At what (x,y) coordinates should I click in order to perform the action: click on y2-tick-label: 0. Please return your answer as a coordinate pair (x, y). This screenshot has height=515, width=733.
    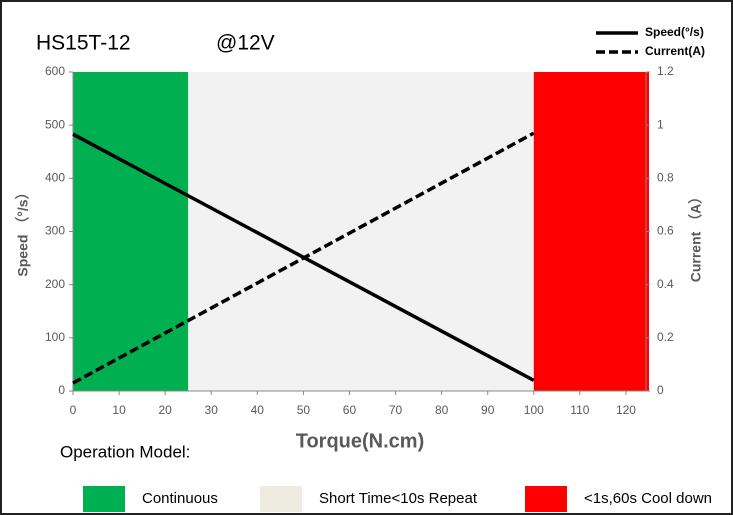
    Looking at the image, I should click on (660, 390).